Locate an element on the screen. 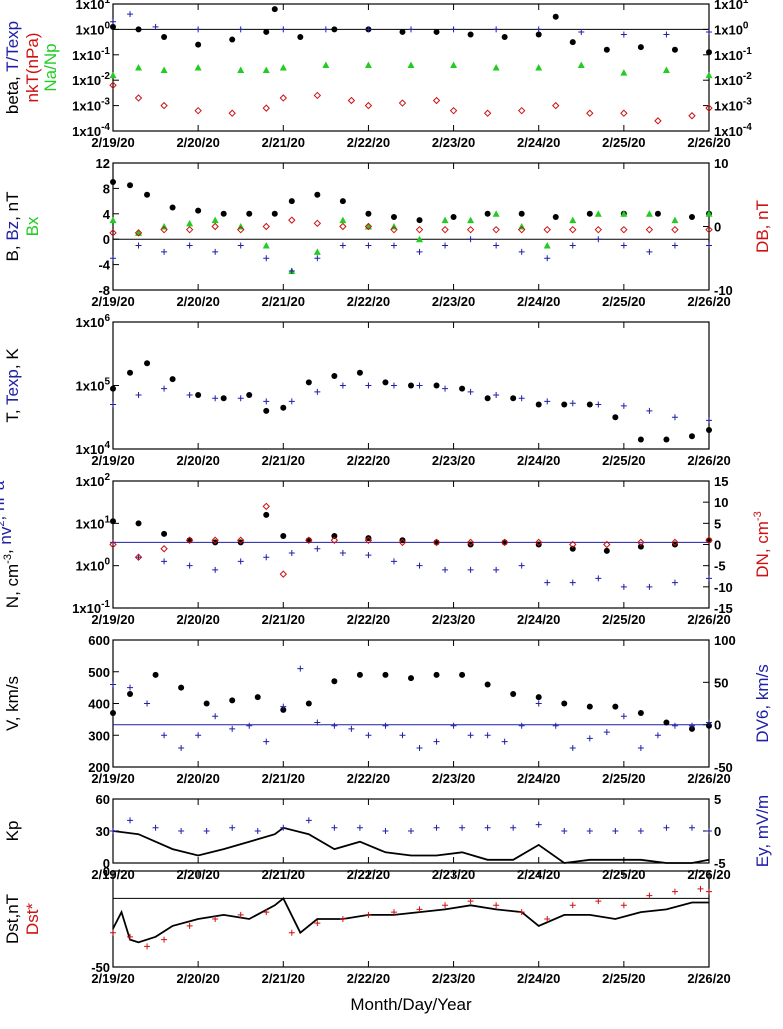  panel-0-ytick-label: 1x100 is located at coordinates (93, 28).